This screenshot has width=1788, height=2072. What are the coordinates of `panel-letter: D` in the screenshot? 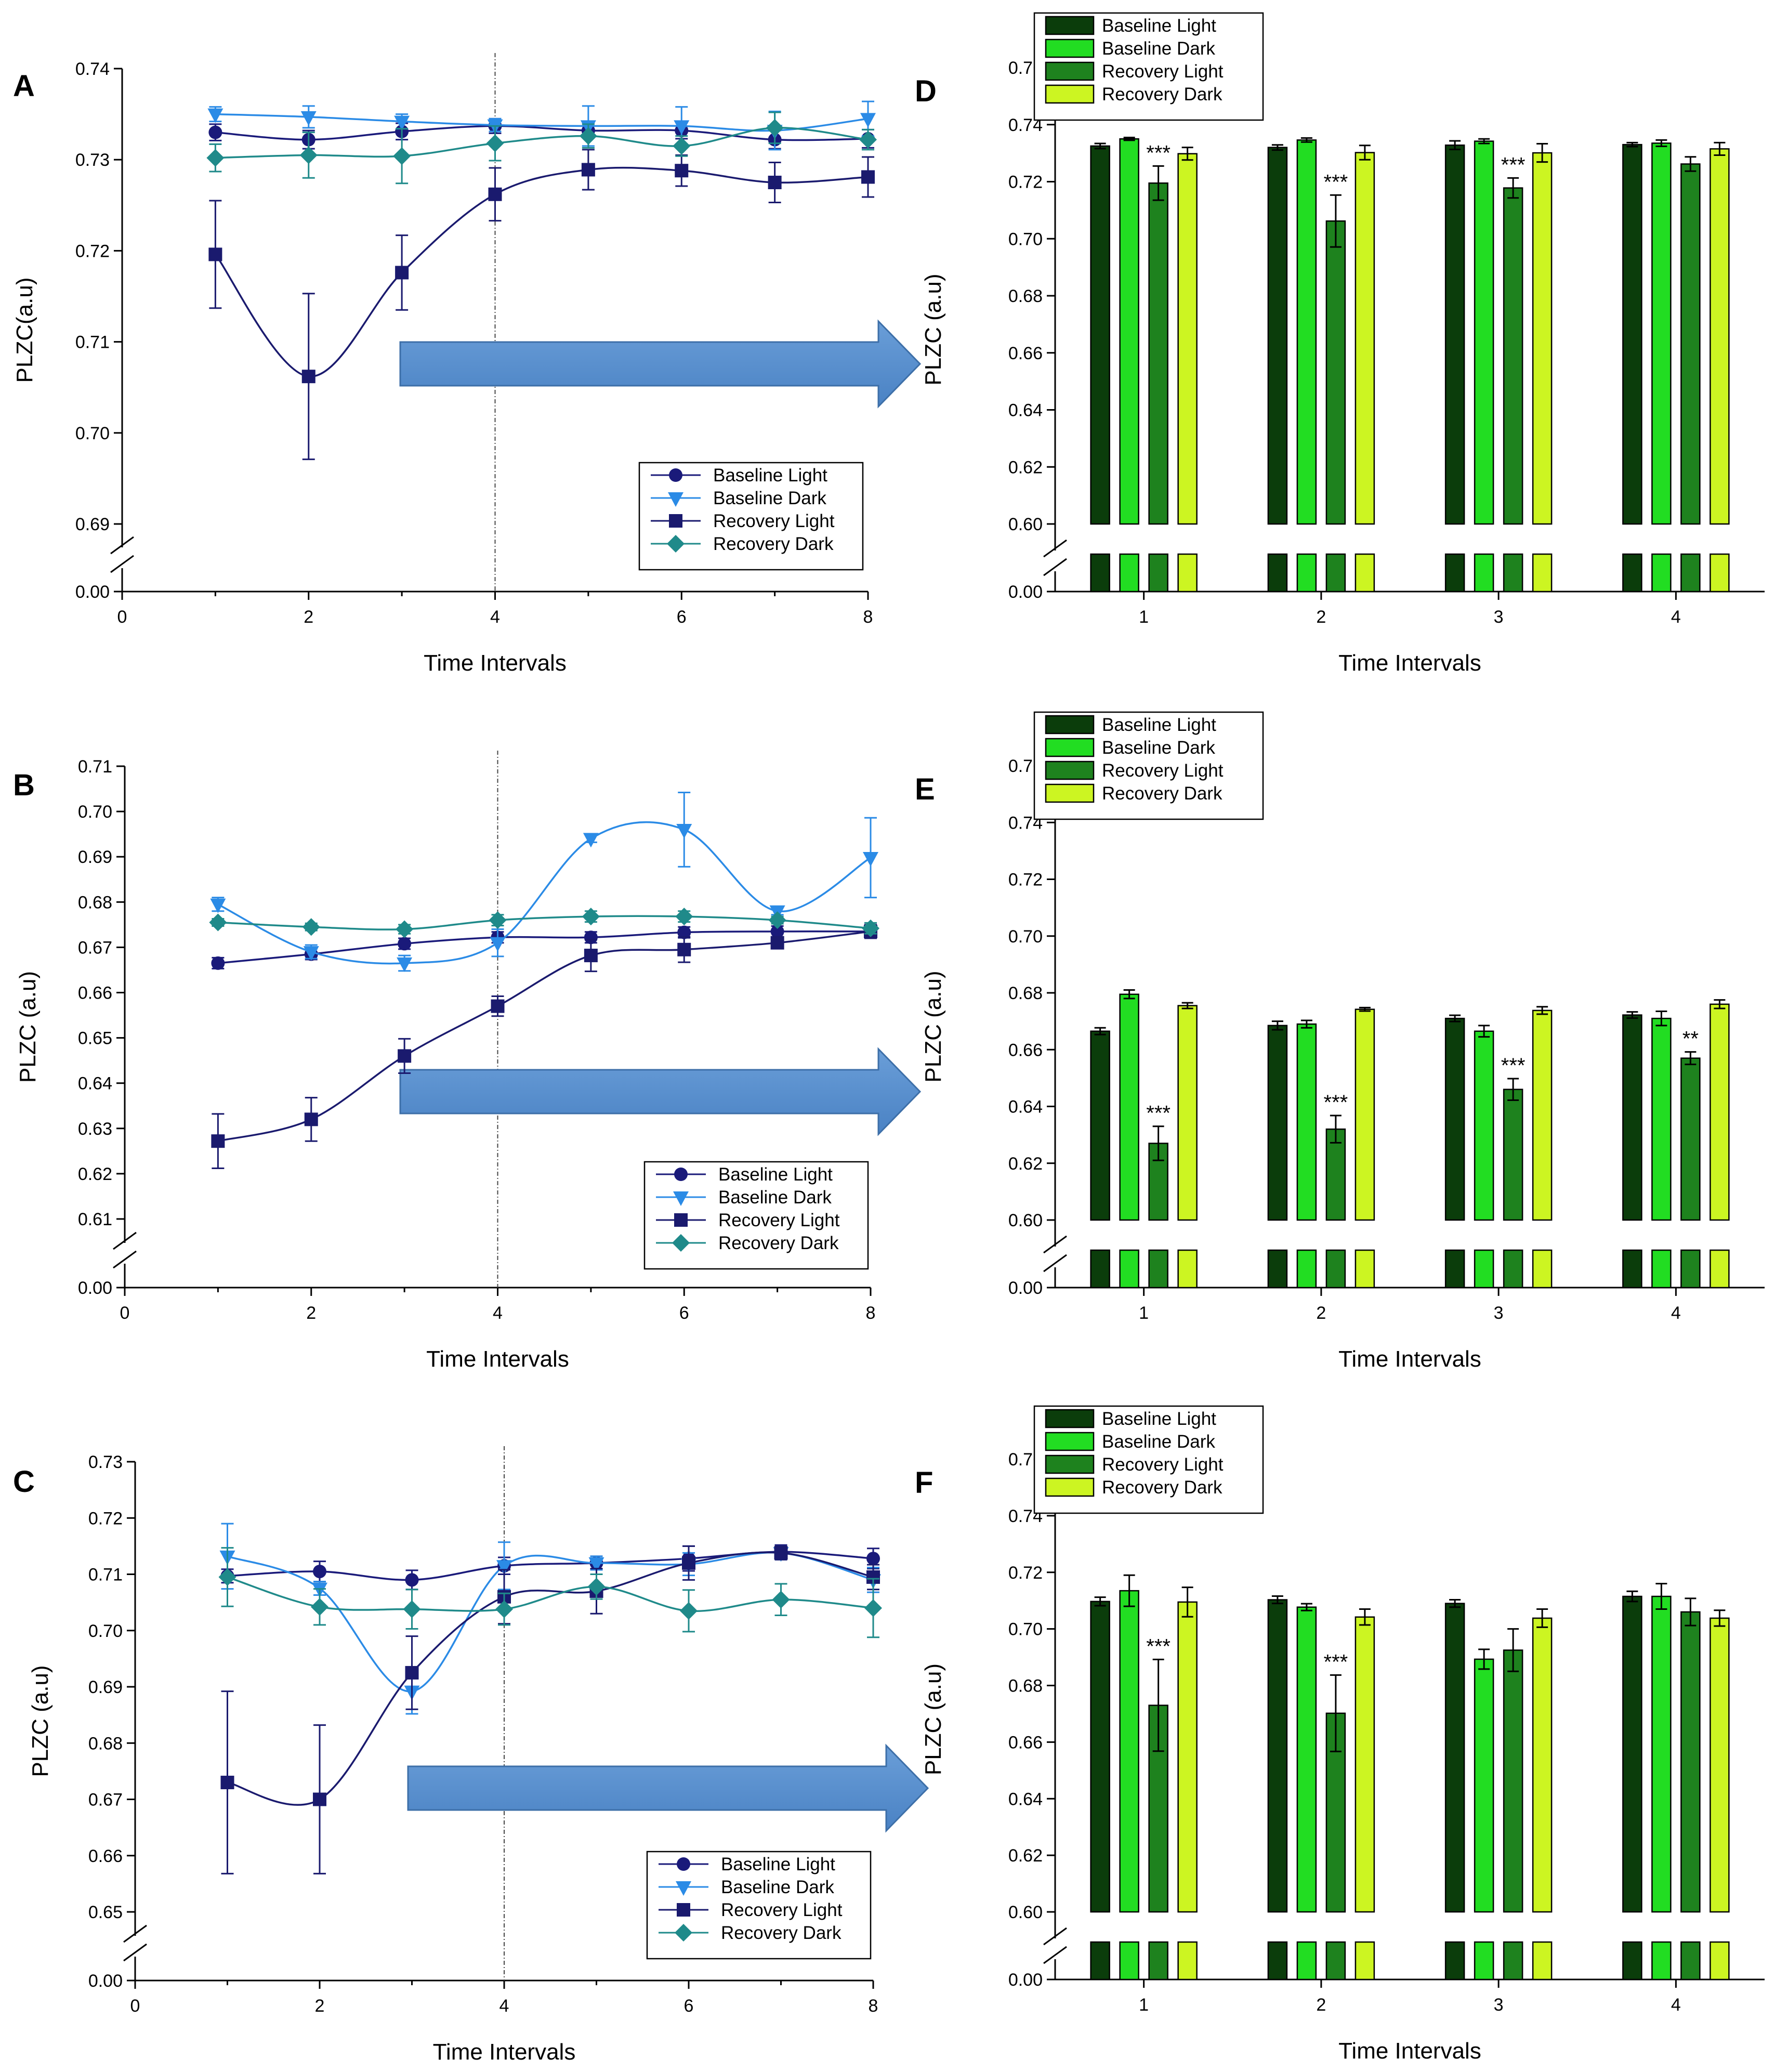 It's located at (926, 91).